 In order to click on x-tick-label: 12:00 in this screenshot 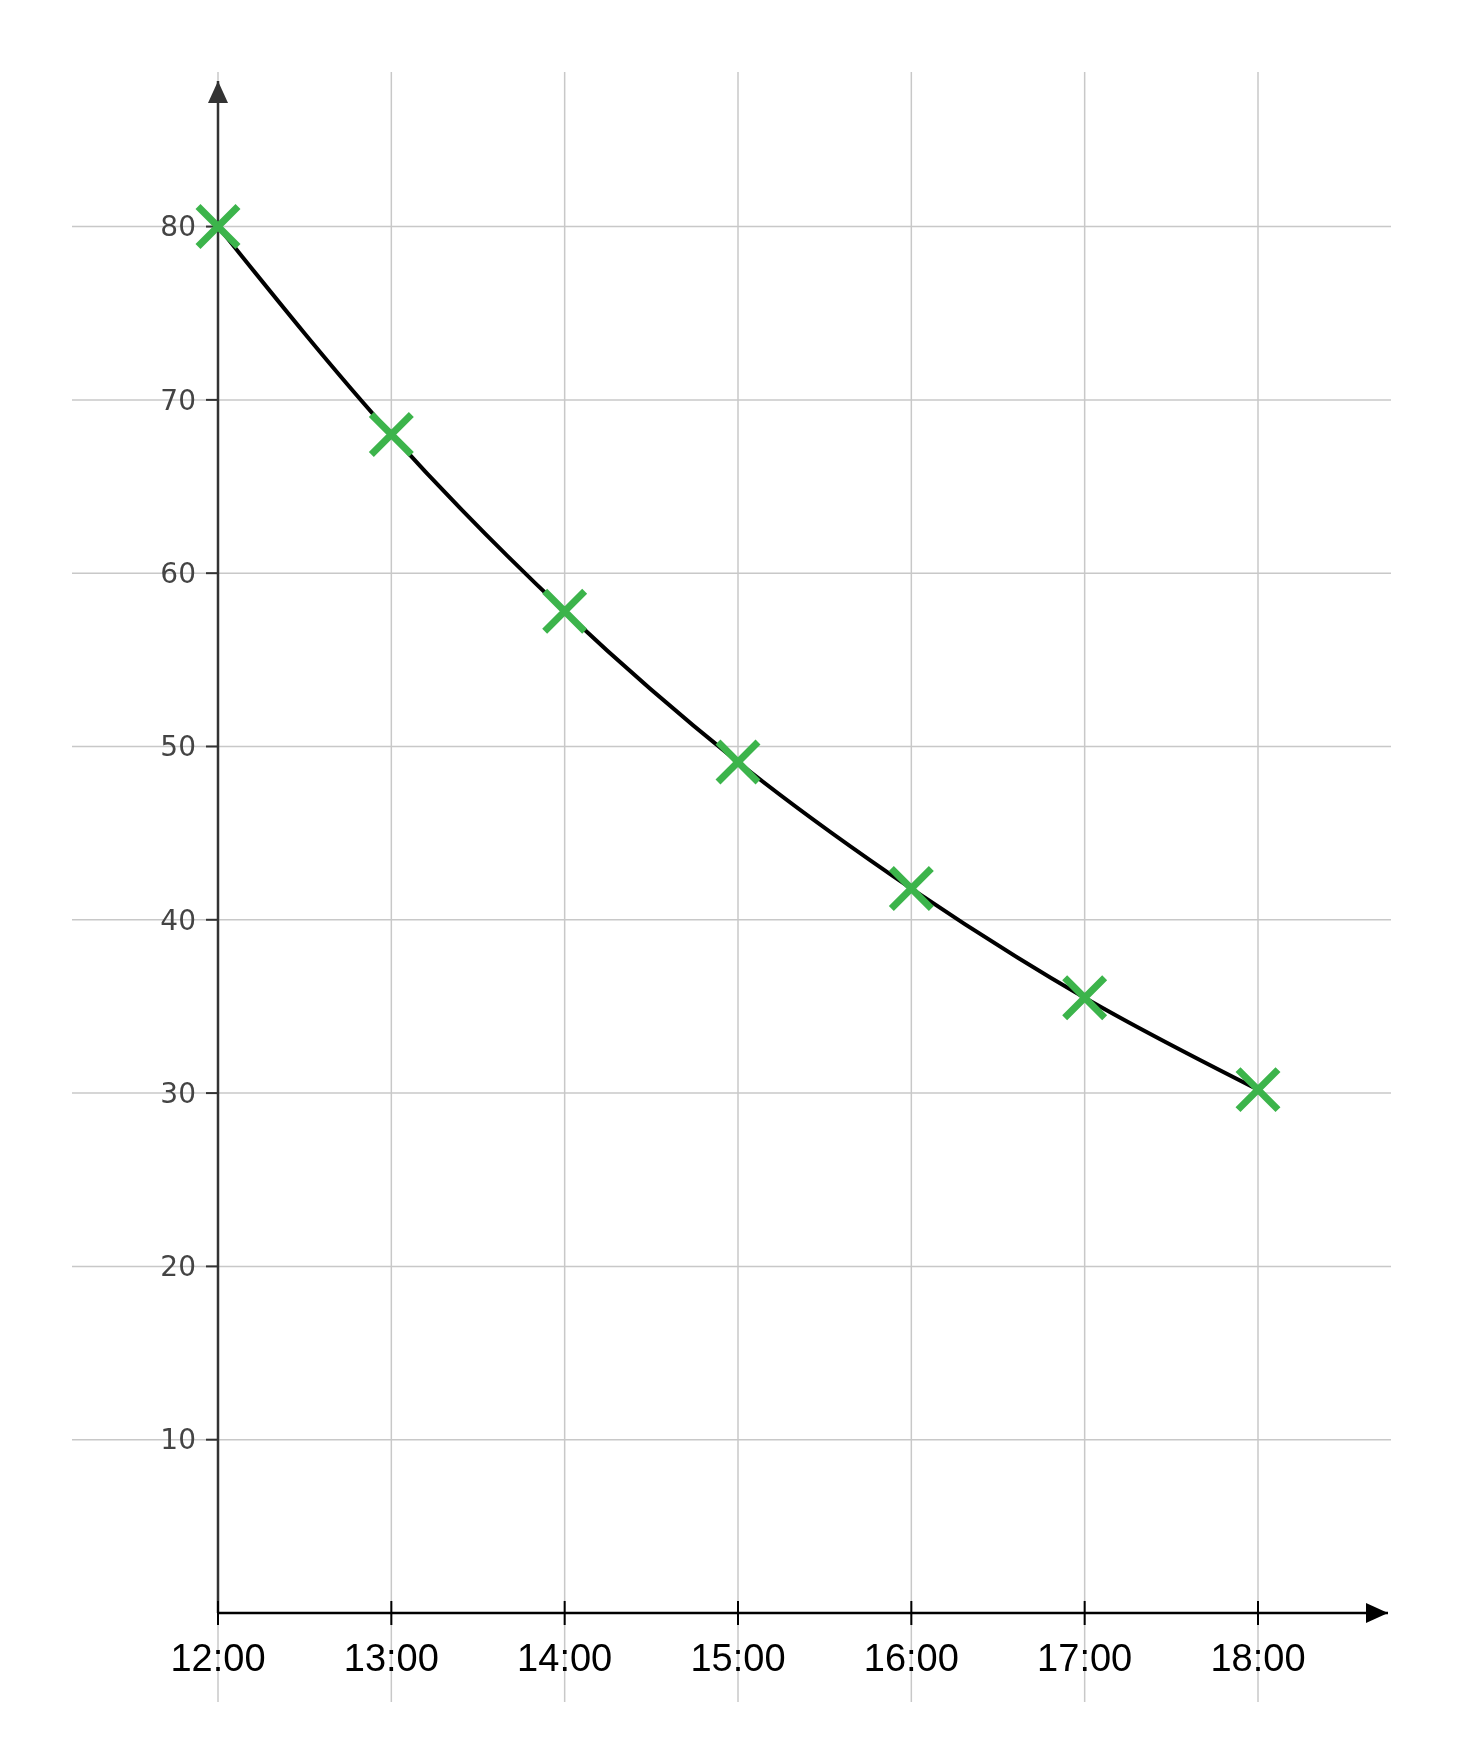, I will do `click(218, 1658)`.